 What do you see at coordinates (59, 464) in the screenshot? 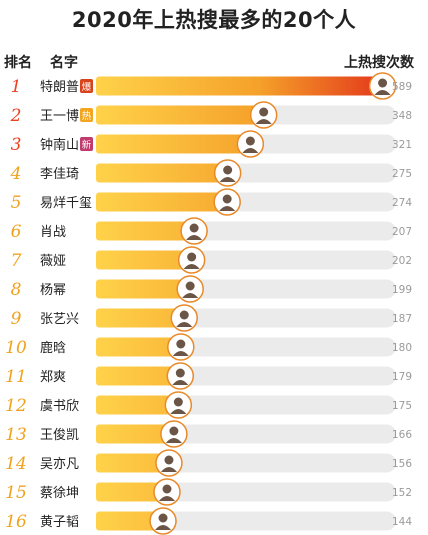
I see `name-label: 吴亦凡` at bounding box center [59, 464].